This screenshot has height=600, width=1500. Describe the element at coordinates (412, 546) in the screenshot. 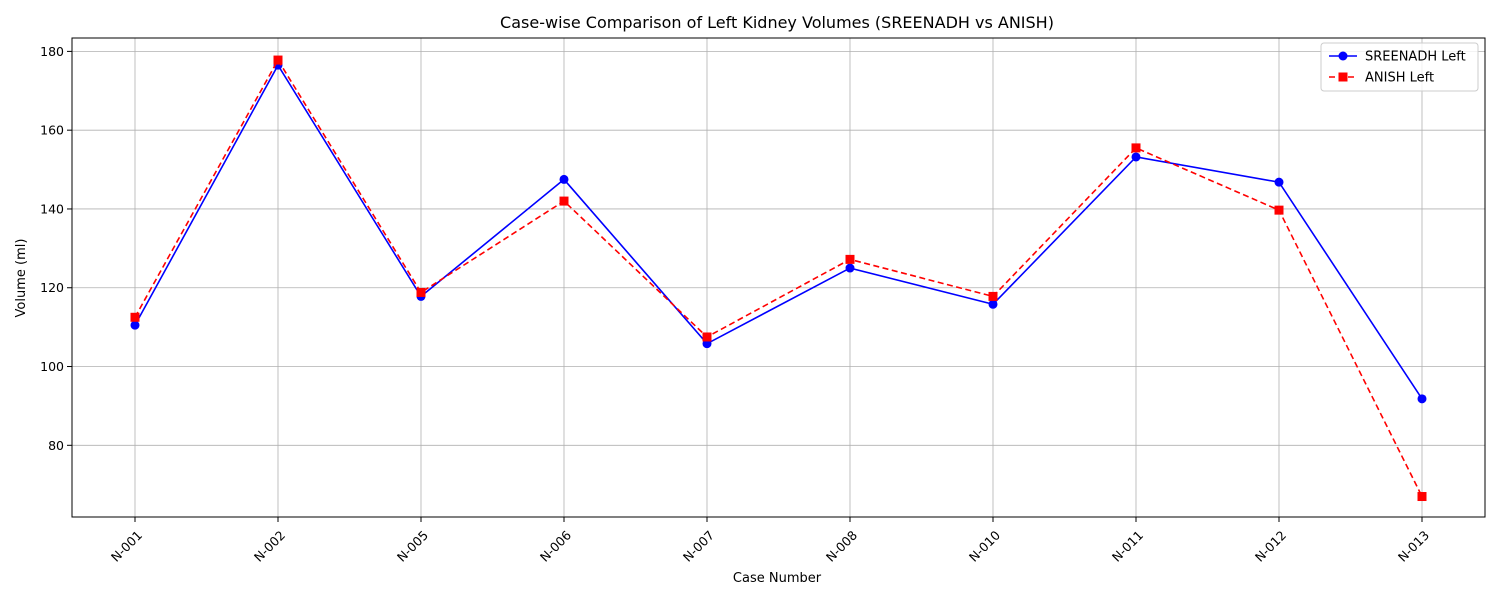

I see `x-tick-label: N-005` at that location.